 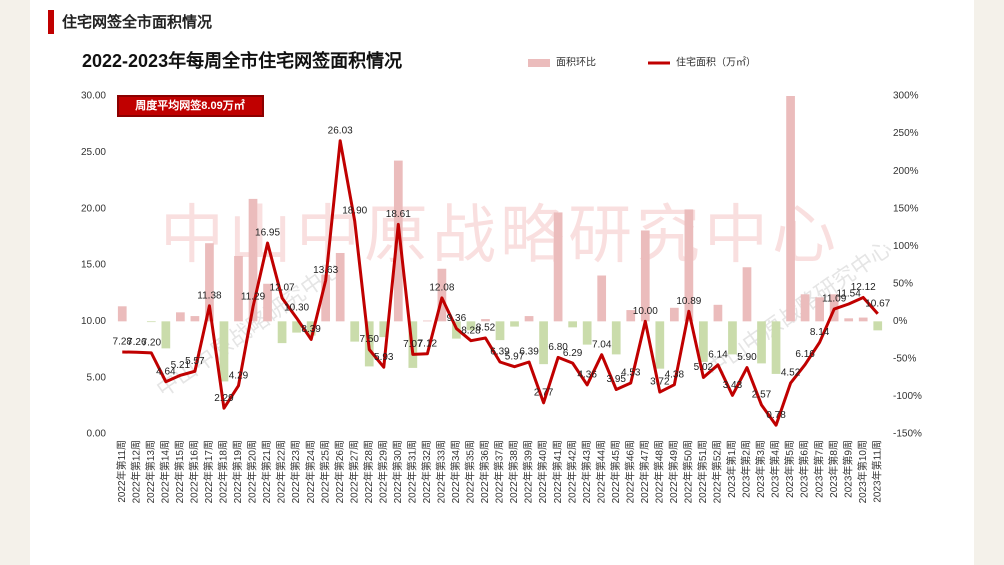 What do you see at coordinates (542, 471) in the screenshot?
I see `x-tick-label: 2022年第40周` at bounding box center [542, 471].